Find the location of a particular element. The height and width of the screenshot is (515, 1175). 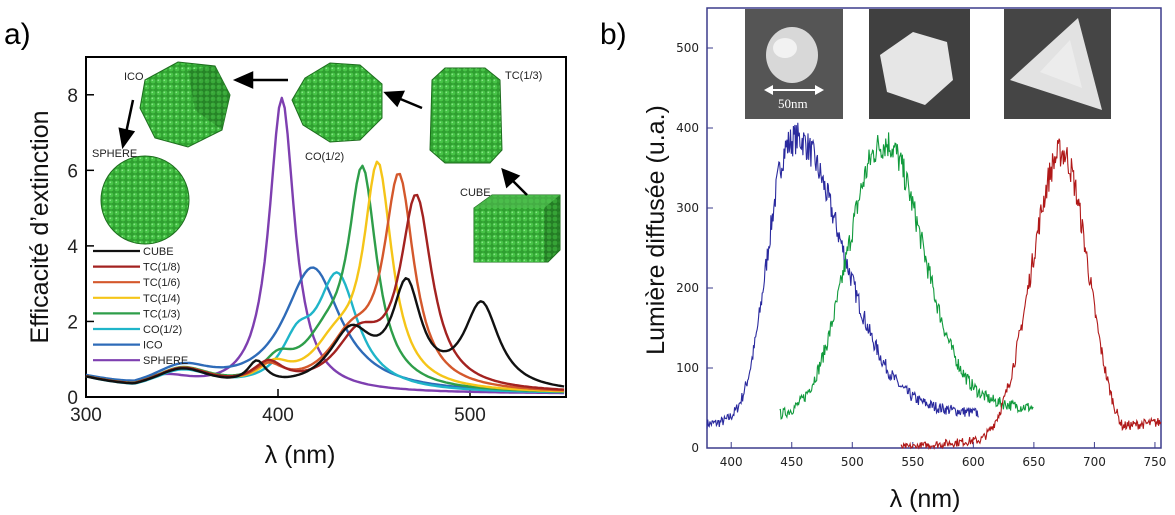

panel-a-ytick-label: 0 is located at coordinates (72, 398).